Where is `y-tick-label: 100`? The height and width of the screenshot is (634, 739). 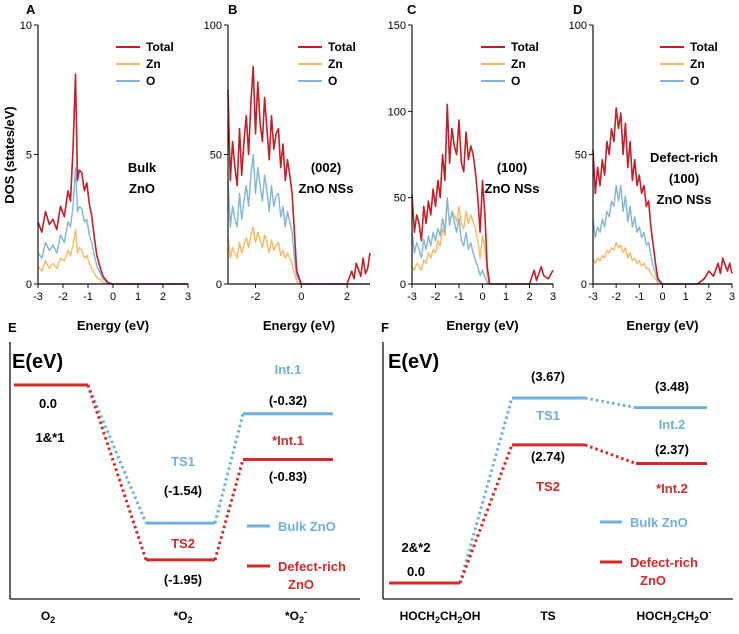 y-tick-label: 100 is located at coordinates (213, 26).